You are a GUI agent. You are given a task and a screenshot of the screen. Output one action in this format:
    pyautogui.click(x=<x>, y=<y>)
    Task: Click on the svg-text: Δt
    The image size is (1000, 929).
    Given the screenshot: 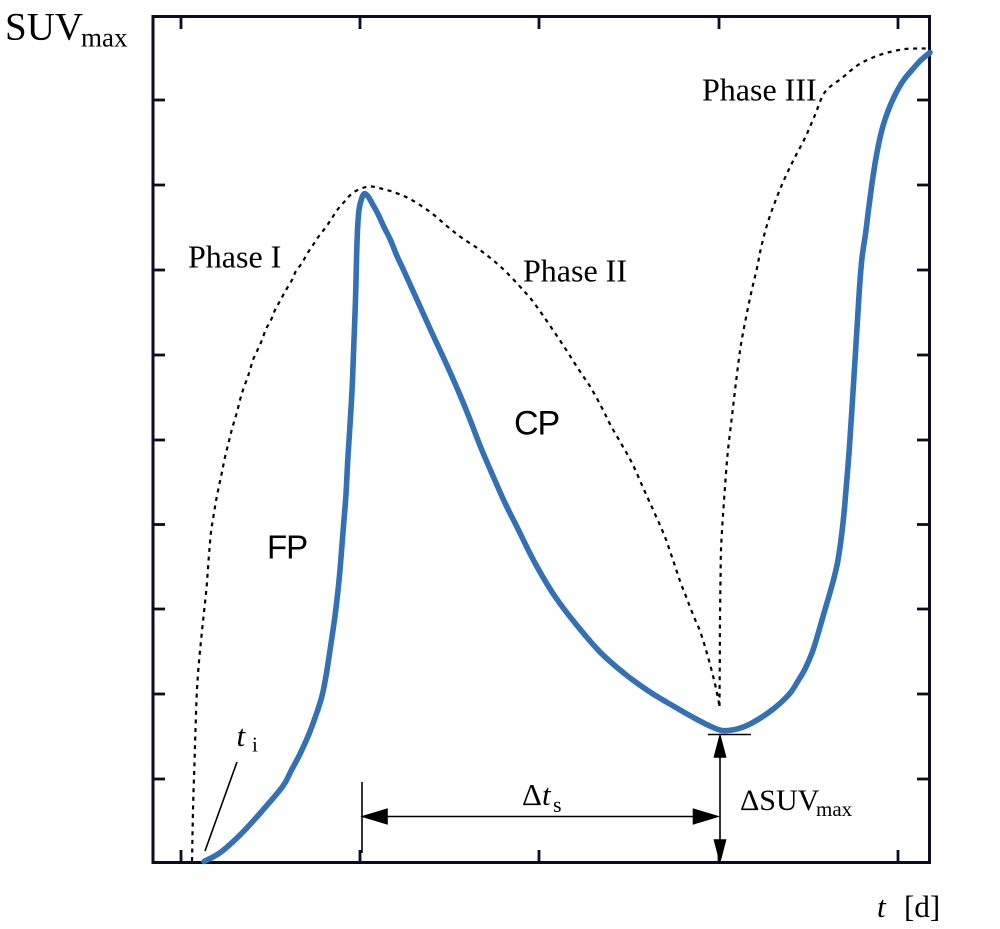 What is the action you would take?
    pyautogui.click(x=537, y=794)
    